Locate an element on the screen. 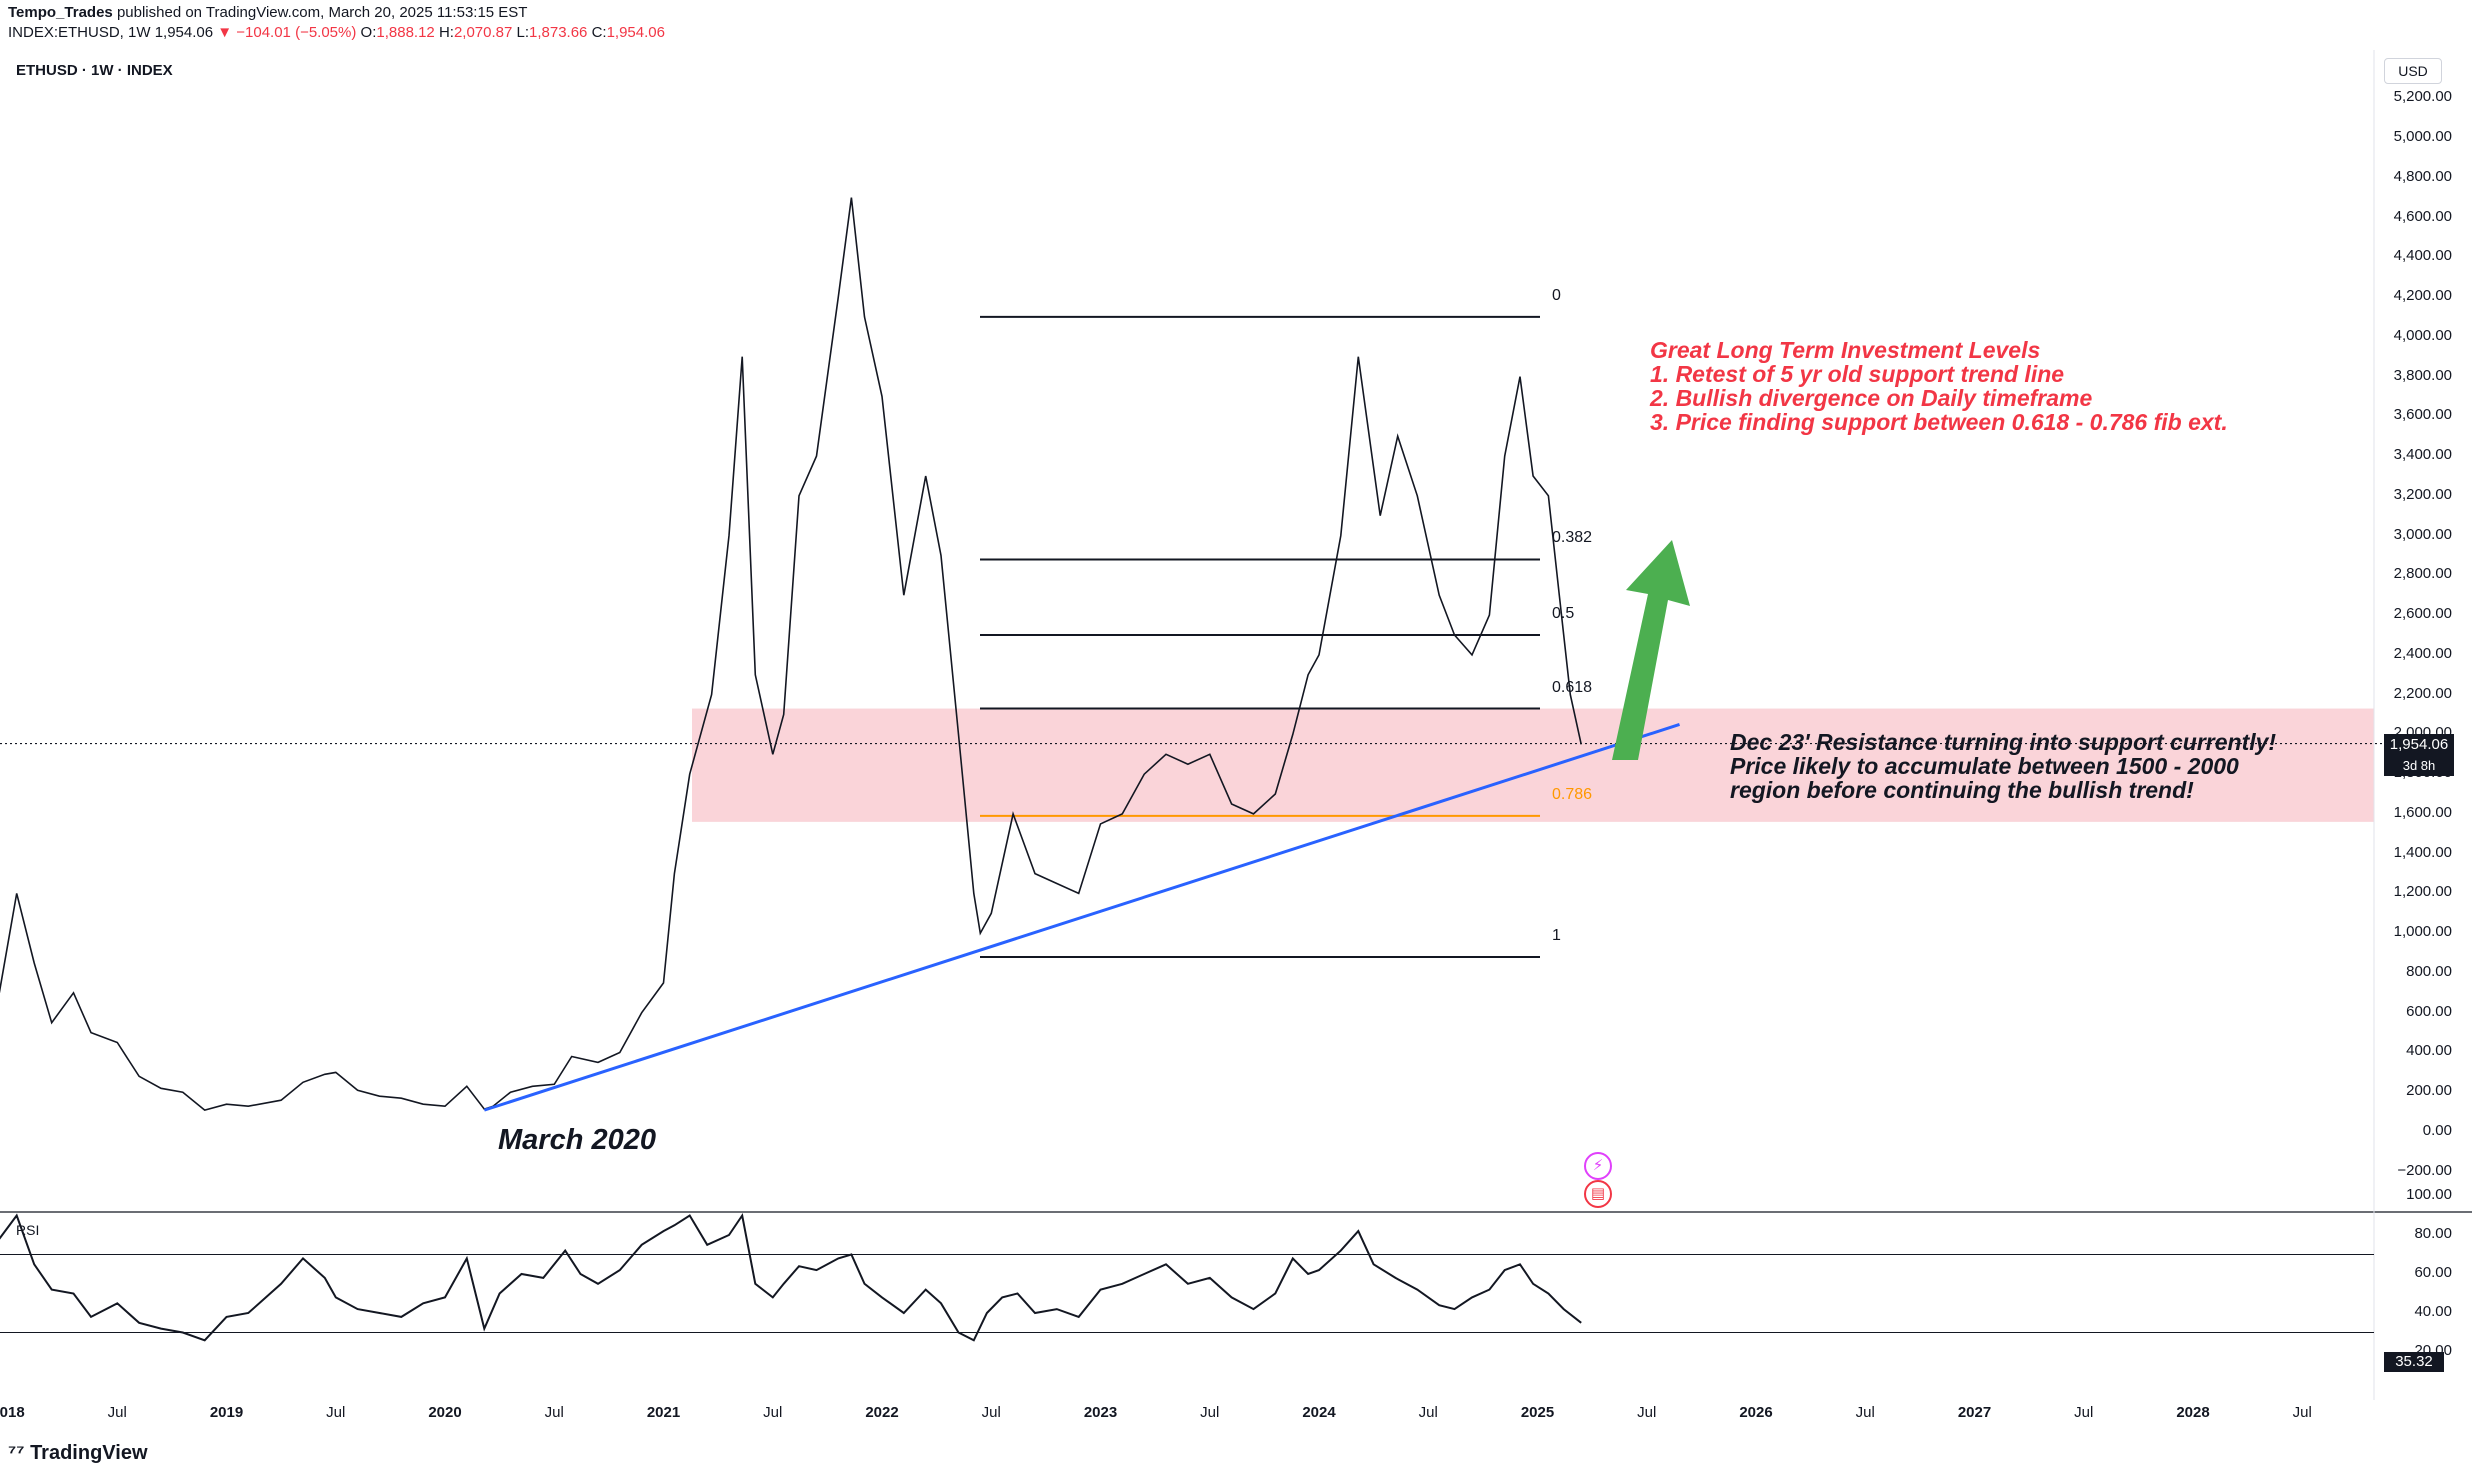  fib-level-label: 0.382 is located at coordinates (1572, 538).